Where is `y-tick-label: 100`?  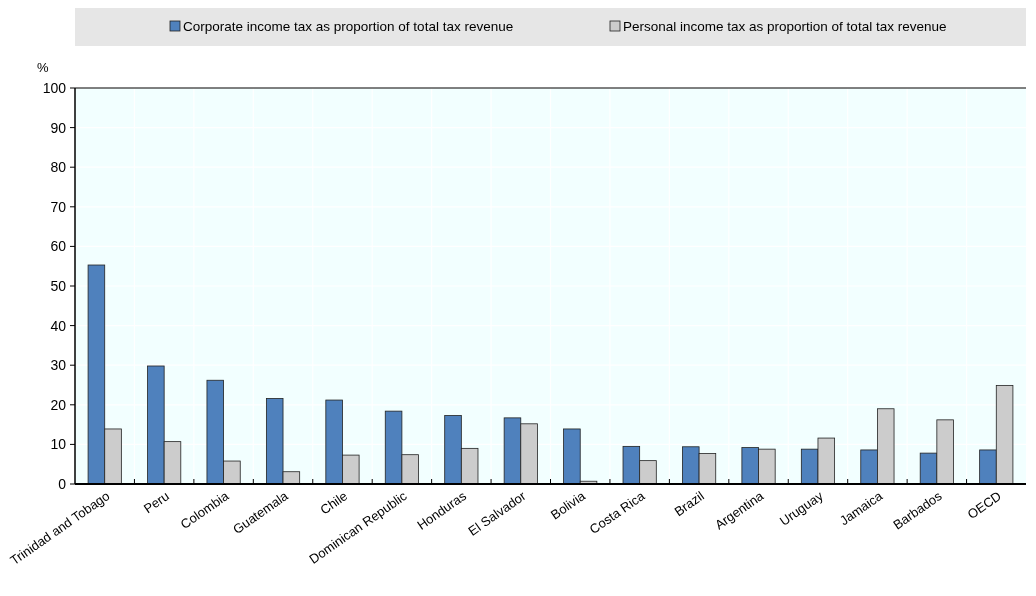
y-tick-label: 100 is located at coordinates (54, 87).